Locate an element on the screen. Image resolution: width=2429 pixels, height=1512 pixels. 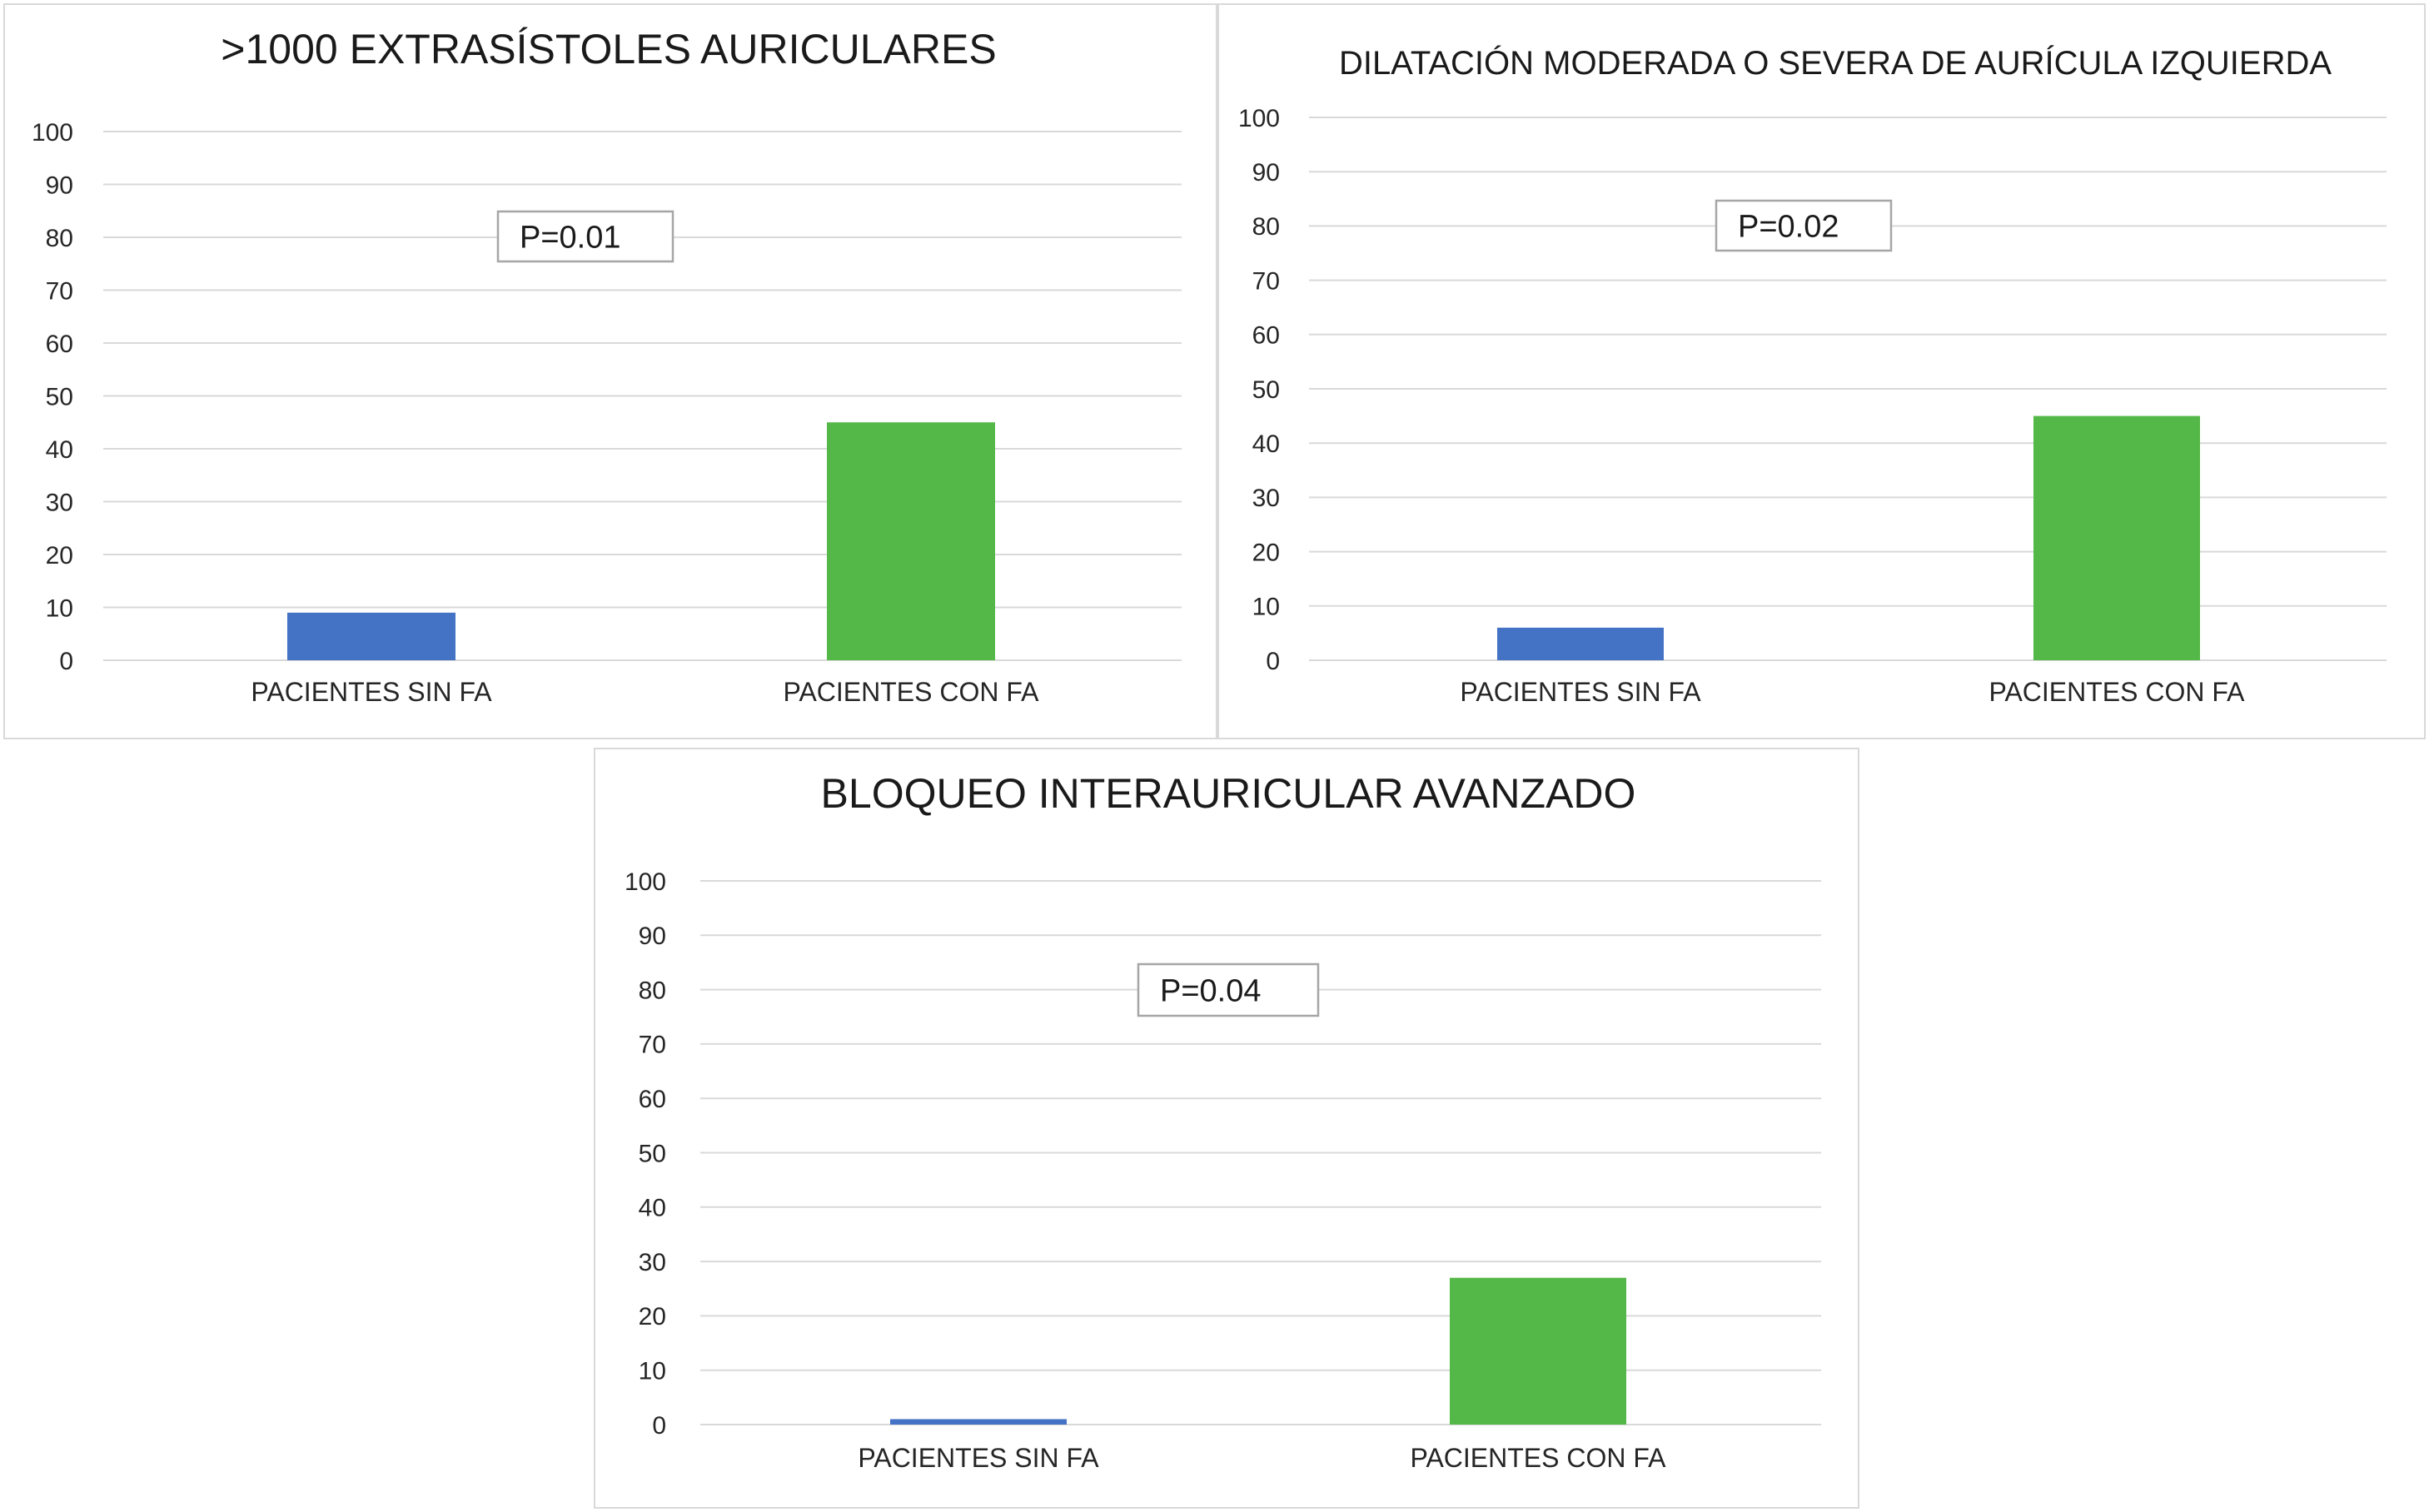
p-value-annotation: P=0.01 is located at coordinates (585, 237).